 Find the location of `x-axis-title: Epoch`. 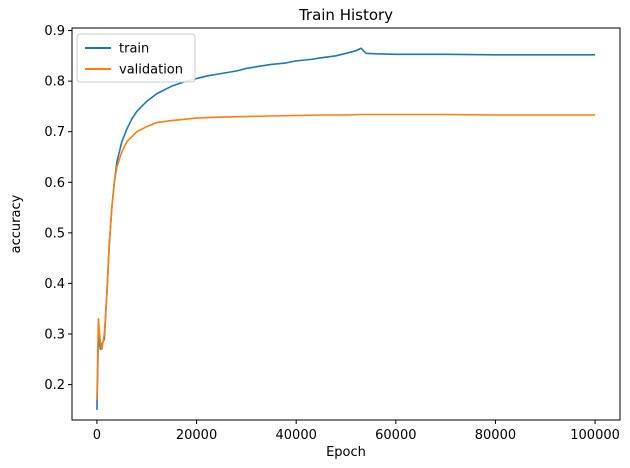

x-axis-title: Epoch is located at coordinates (346, 452).